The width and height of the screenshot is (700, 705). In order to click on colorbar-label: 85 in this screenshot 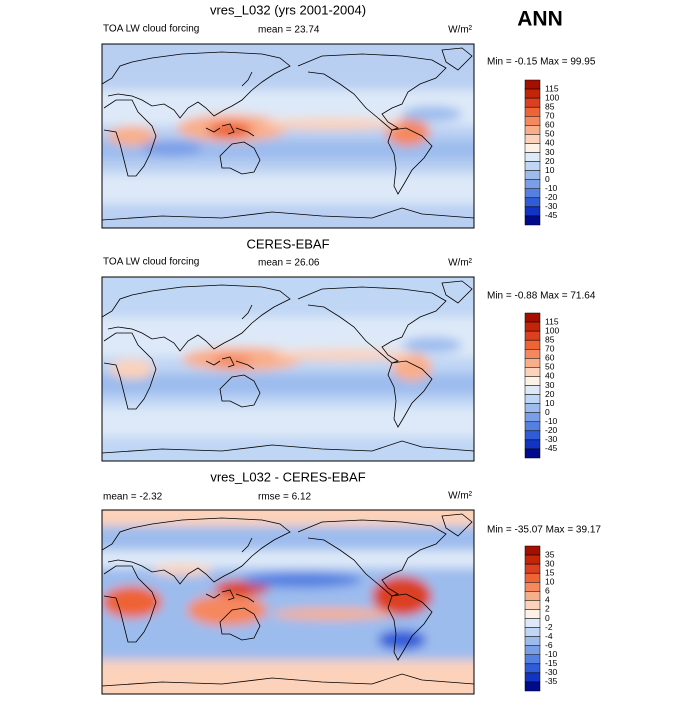, I will do `click(550, 106)`.